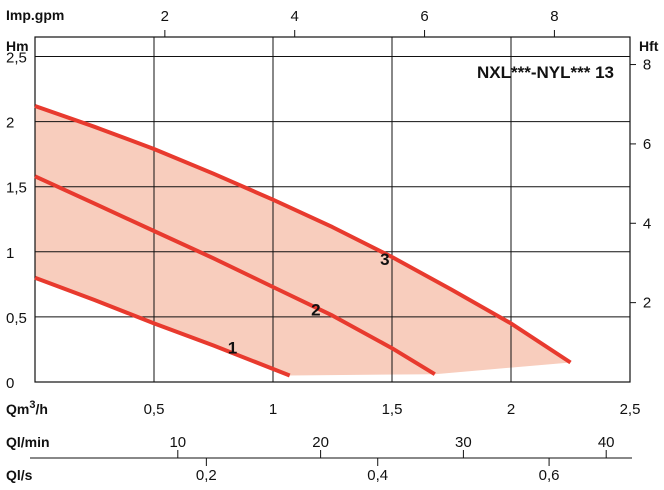 This screenshot has width=664, height=490. What do you see at coordinates (206, 475) in the screenshot?
I see `ls-tick-label: 0,2` at bounding box center [206, 475].